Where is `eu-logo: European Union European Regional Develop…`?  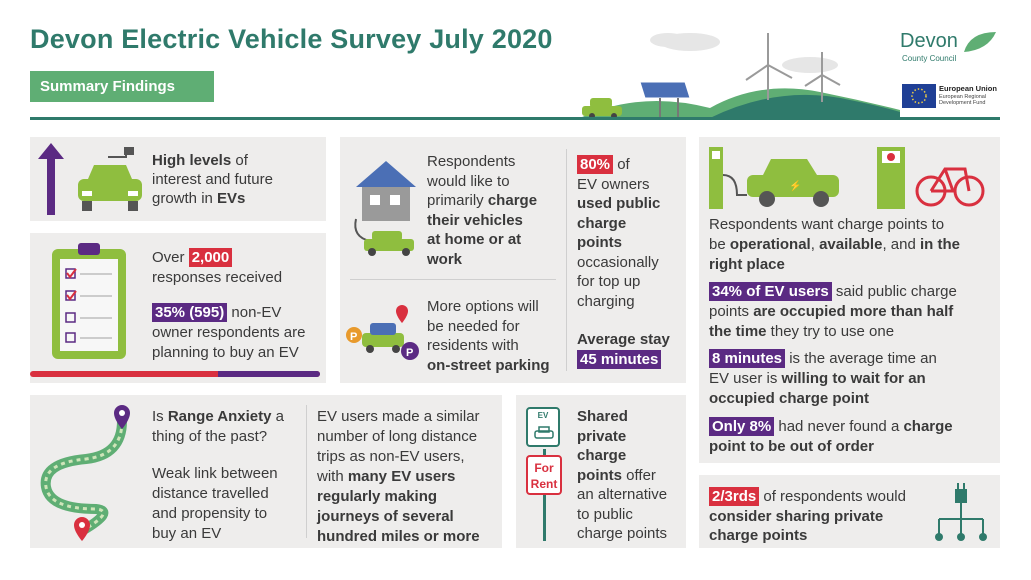 eu-logo: European Union European Regional Develop… is located at coordinates (952, 97).